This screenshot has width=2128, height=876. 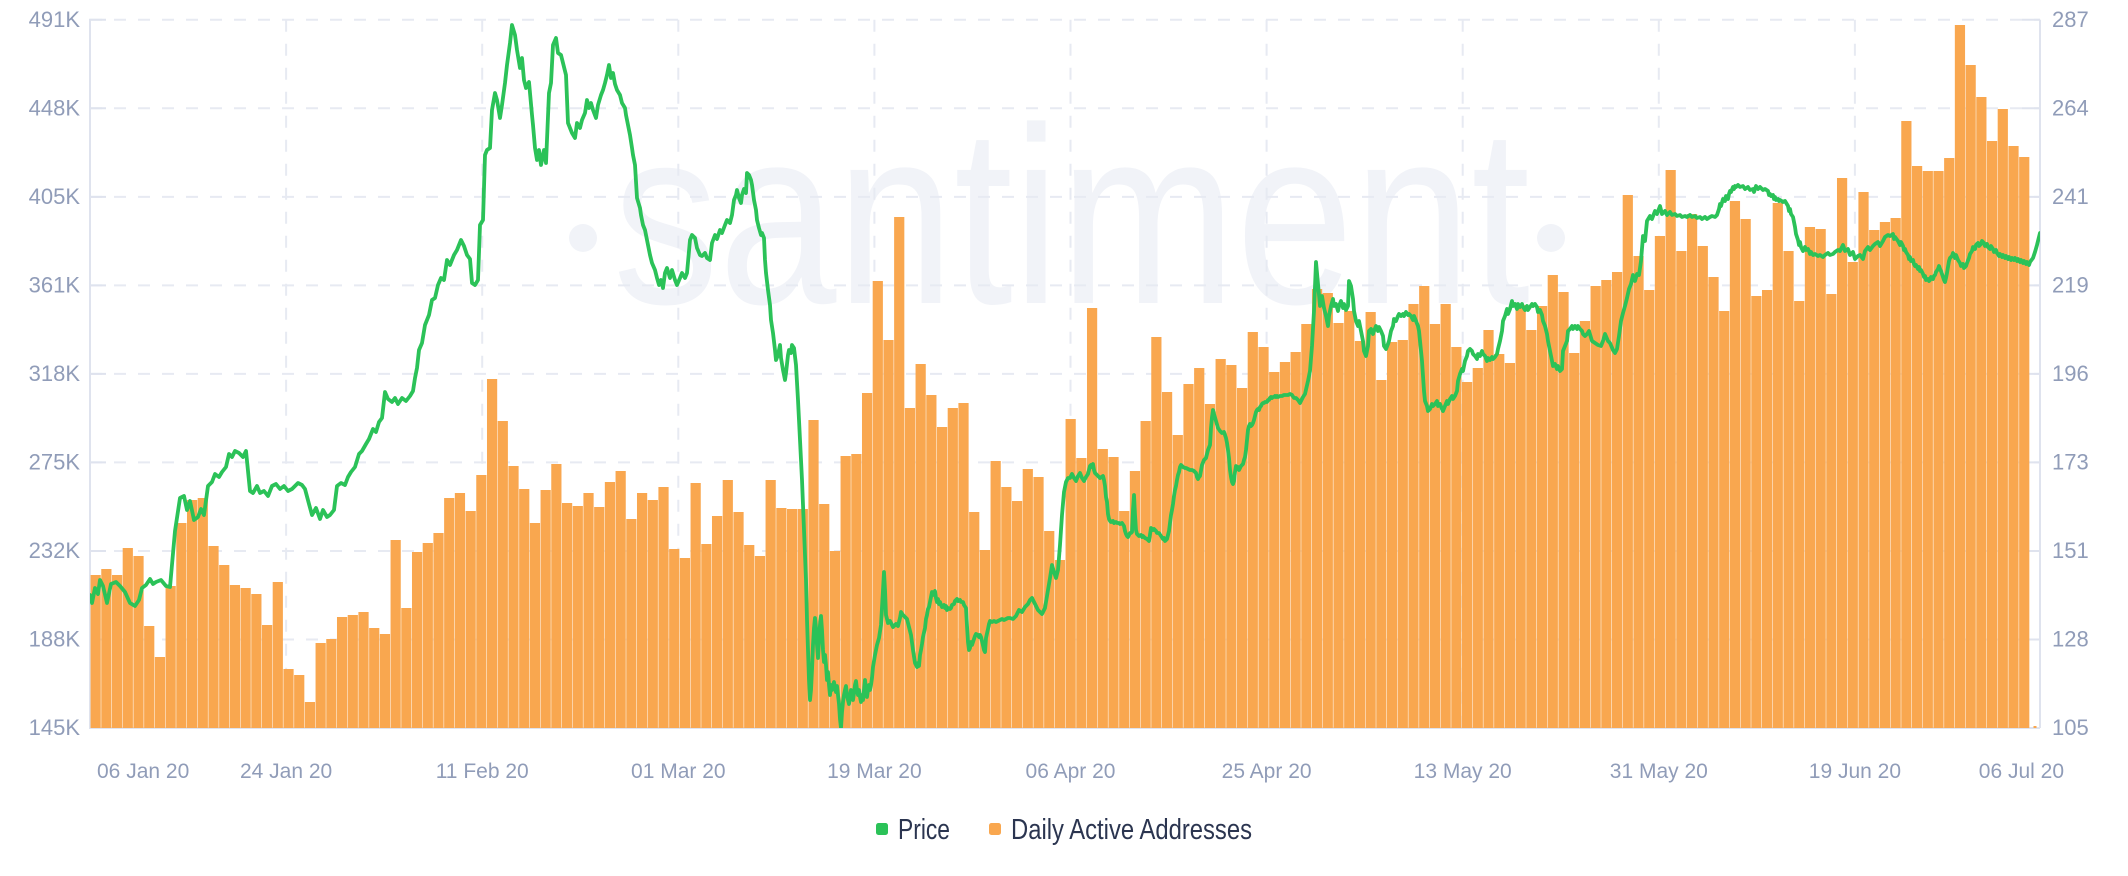 What do you see at coordinates (2070, 373) in the screenshot?
I see `svg-text: 196` at bounding box center [2070, 373].